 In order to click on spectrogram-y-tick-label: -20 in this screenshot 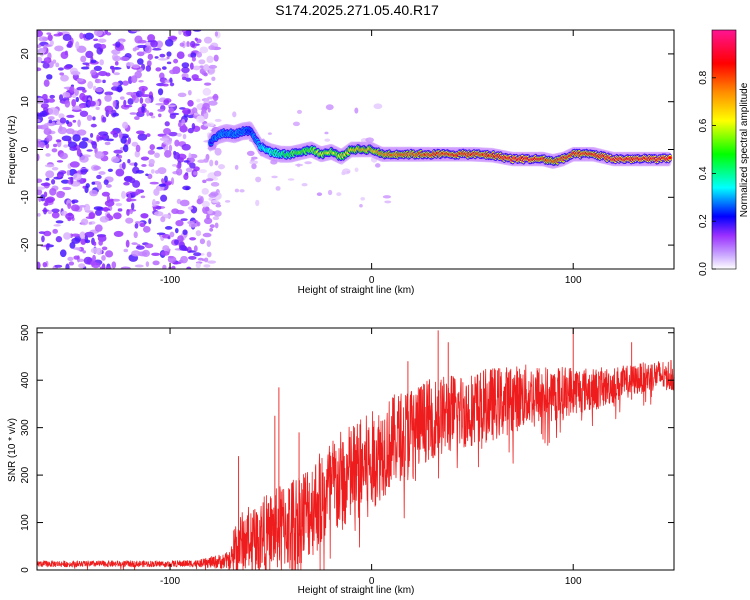, I will do `click(25, 244)`.